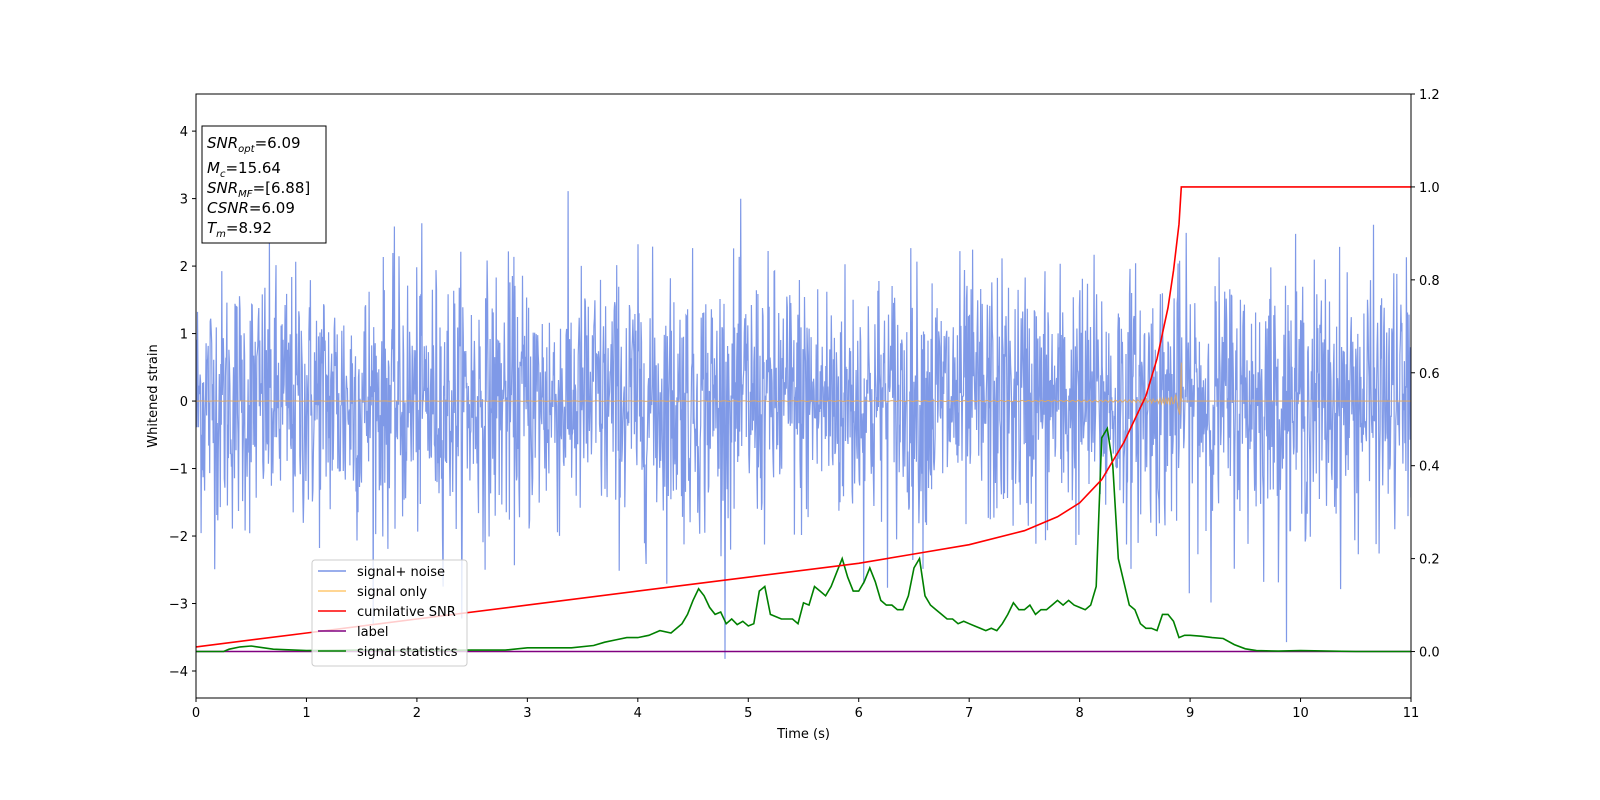 This screenshot has height=800, width=1600. Describe the element at coordinates (1411, 713) in the screenshot. I see `x-tick-label: 11` at that location.